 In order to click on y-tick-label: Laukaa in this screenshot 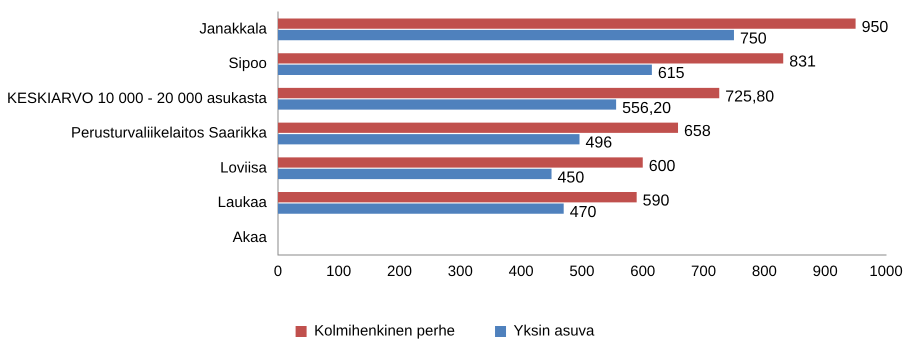, I will do `click(243, 203)`.